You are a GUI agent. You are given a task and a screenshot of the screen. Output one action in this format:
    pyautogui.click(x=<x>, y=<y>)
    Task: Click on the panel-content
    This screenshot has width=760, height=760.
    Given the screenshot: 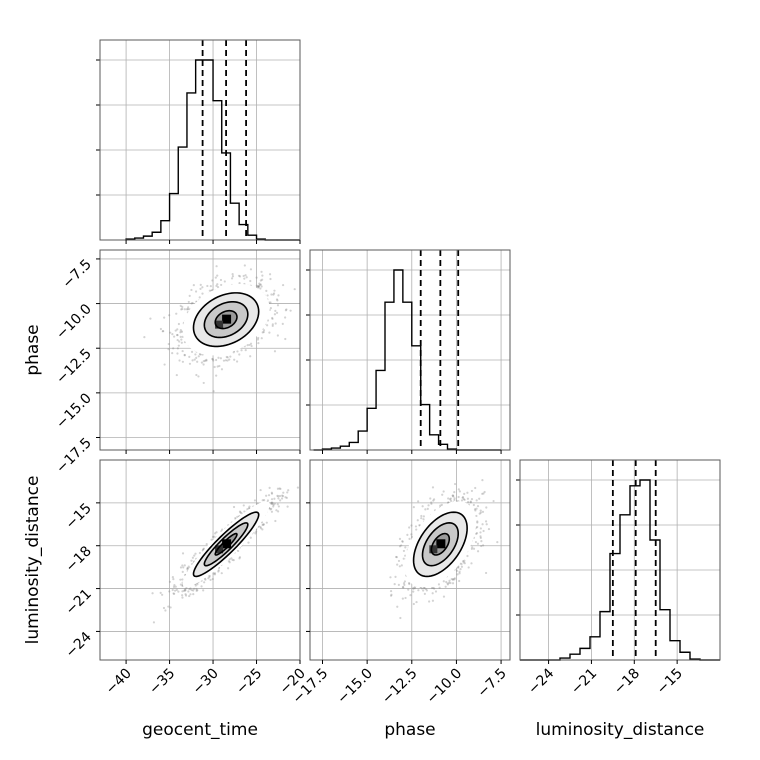 What is the action you would take?
    pyautogui.click(x=444, y=549)
    